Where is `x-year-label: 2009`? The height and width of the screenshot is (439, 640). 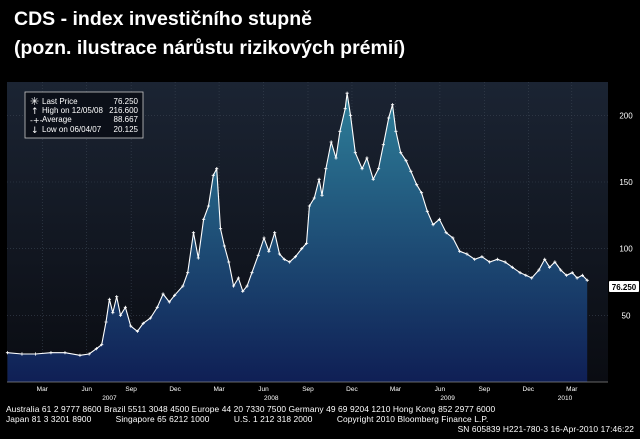 x-year-label: 2009 is located at coordinates (447, 398).